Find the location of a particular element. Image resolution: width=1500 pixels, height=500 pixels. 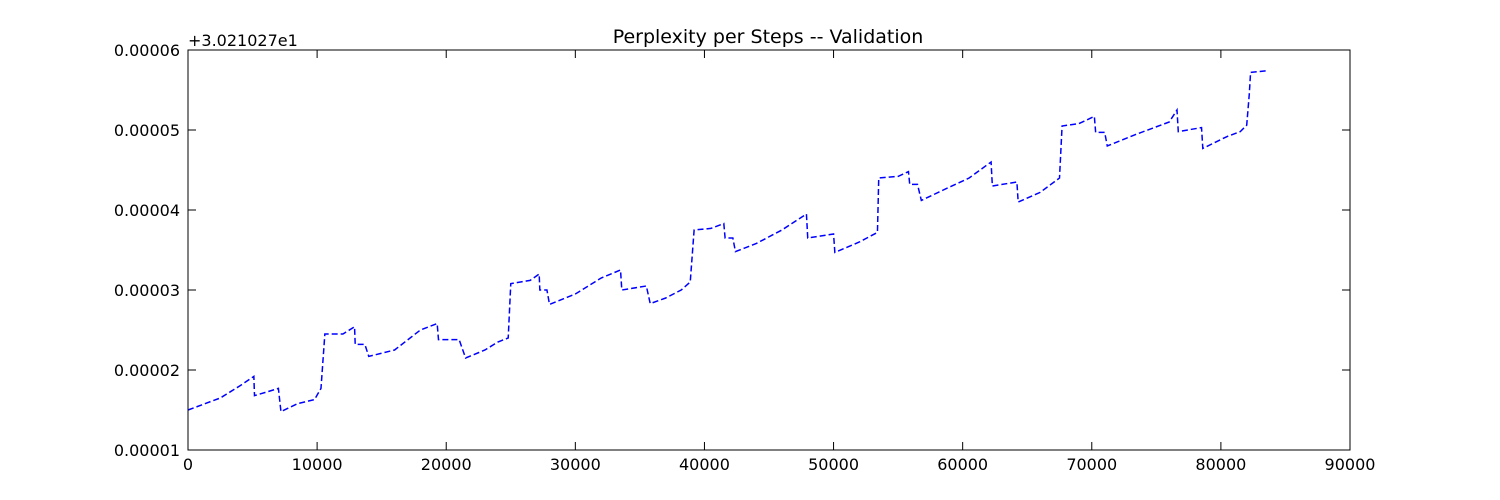

y-tick-label: 0.00005 is located at coordinates (147, 130).